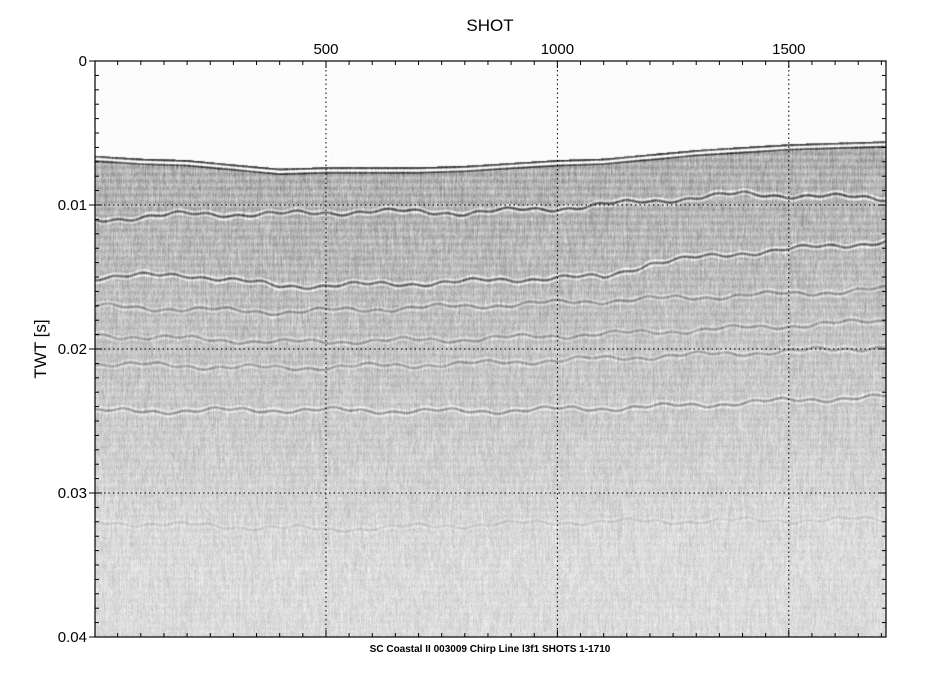  I want to click on x-tick-label: 1000, so click(557, 49).